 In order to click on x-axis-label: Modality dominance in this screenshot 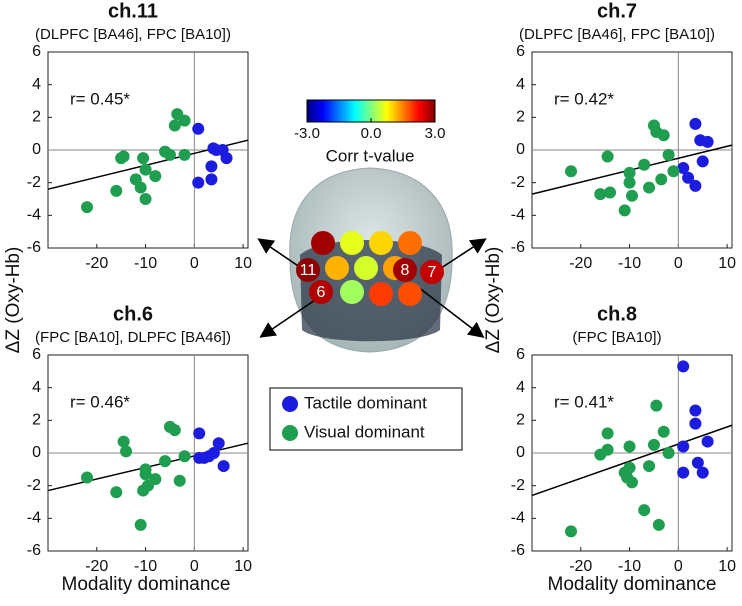, I will do `click(146, 584)`.